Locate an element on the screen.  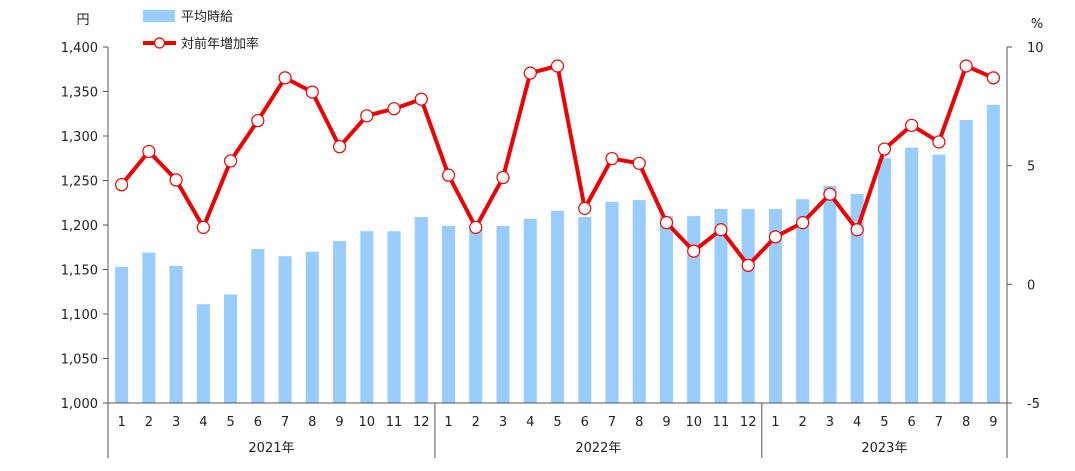
left-tick-label: 1,250 is located at coordinates (79, 182).